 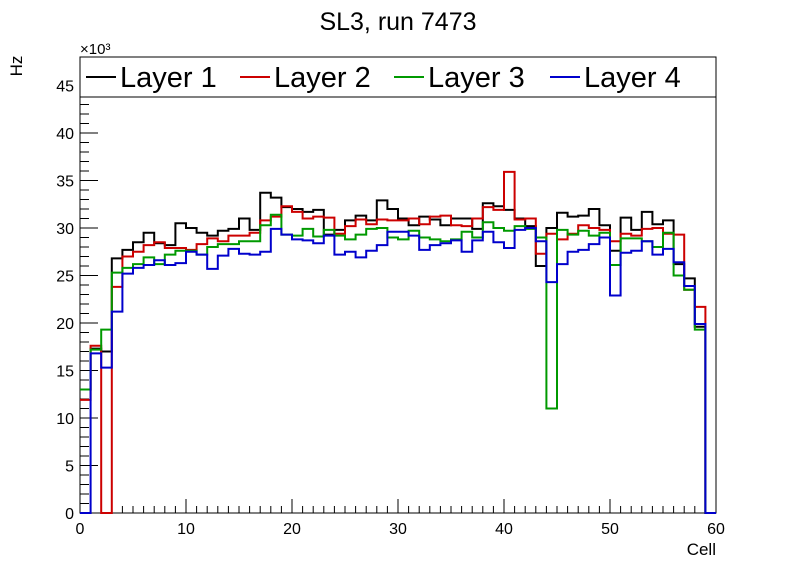 What do you see at coordinates (292, 529) in the screenshot?
I see `x-tick-label: 20` at bounding box center [292, 529].